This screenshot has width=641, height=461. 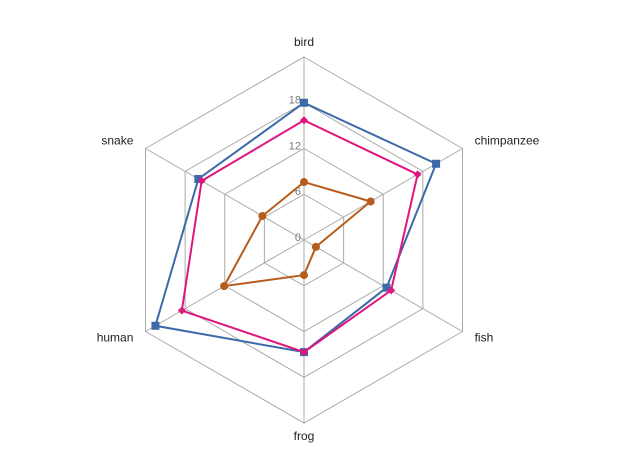 I want to click on tick-label tick: 18, so click(x=295, y=101).